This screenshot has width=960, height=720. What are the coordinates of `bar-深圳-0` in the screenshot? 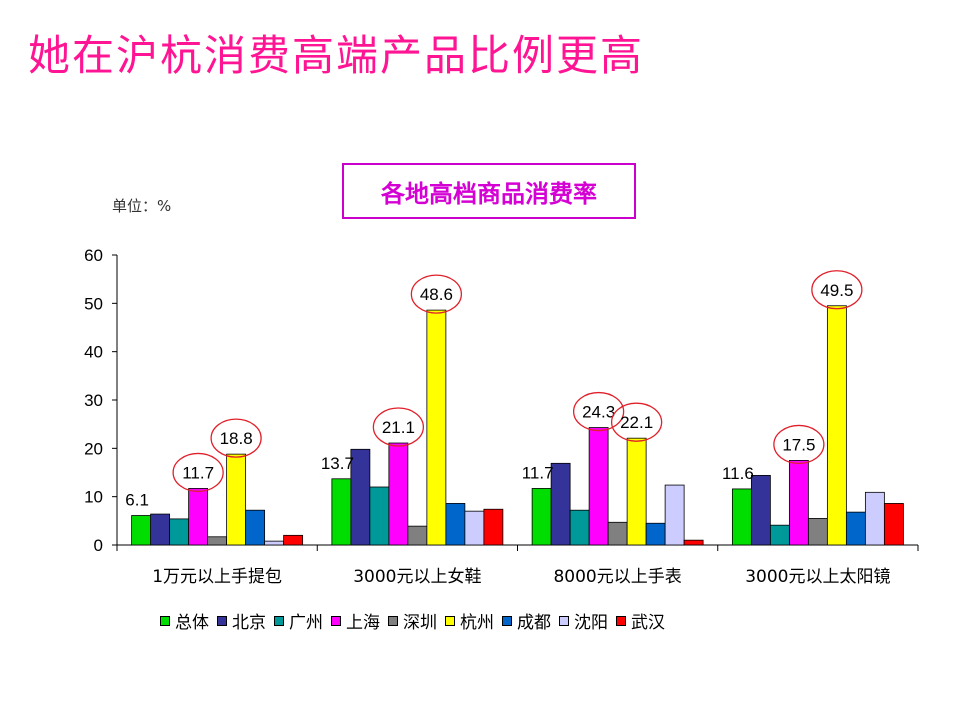 It's located at (217, 541).